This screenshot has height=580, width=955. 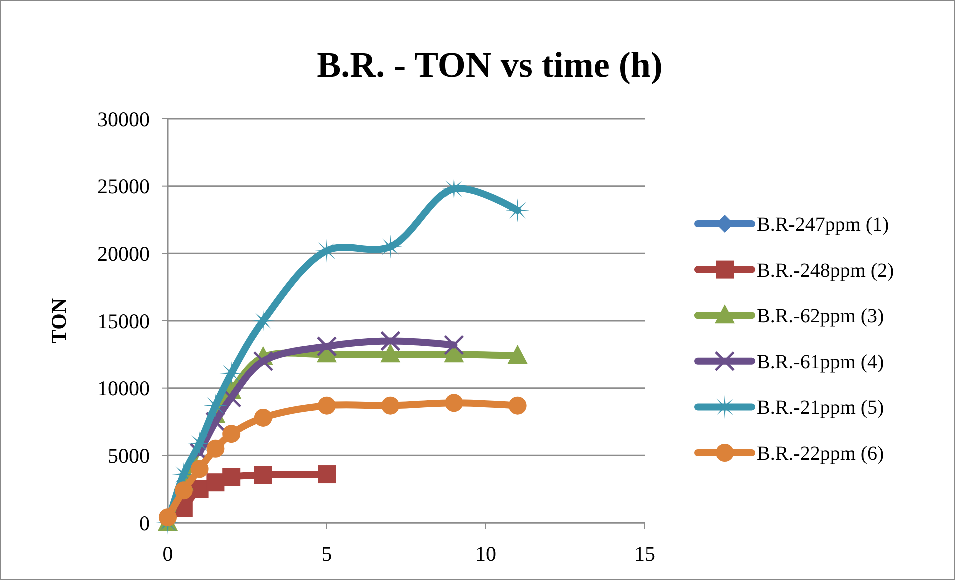 I want to click on y-axis-title: TON, so click(x=59, y=321).